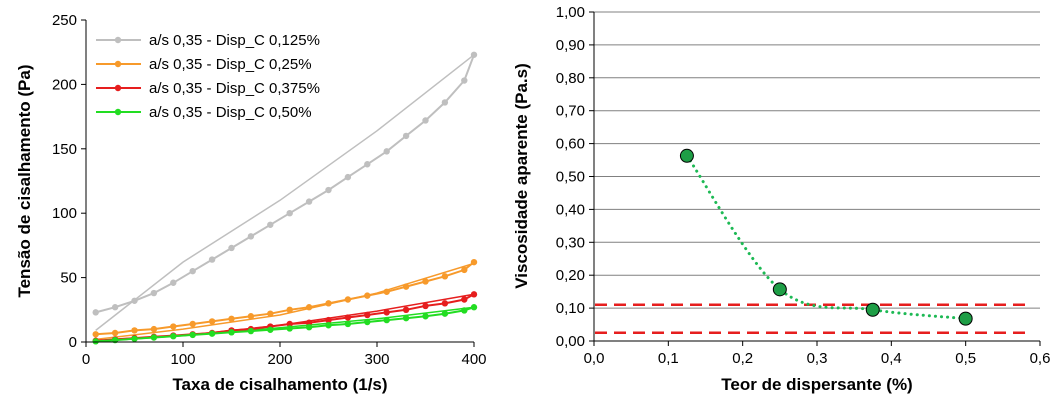 The image size is (1061, 403). I want to click on right-points, so click(826, 237).